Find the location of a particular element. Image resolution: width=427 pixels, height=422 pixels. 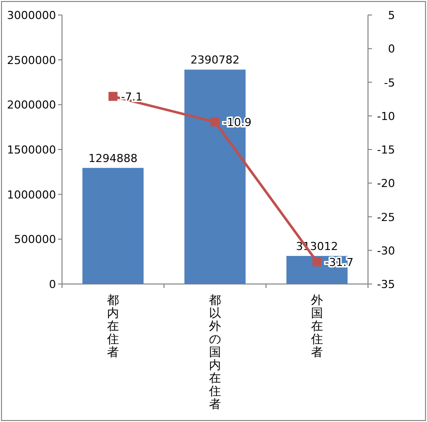

y2-tick-label: -30 is located at coordinates (386, 251).